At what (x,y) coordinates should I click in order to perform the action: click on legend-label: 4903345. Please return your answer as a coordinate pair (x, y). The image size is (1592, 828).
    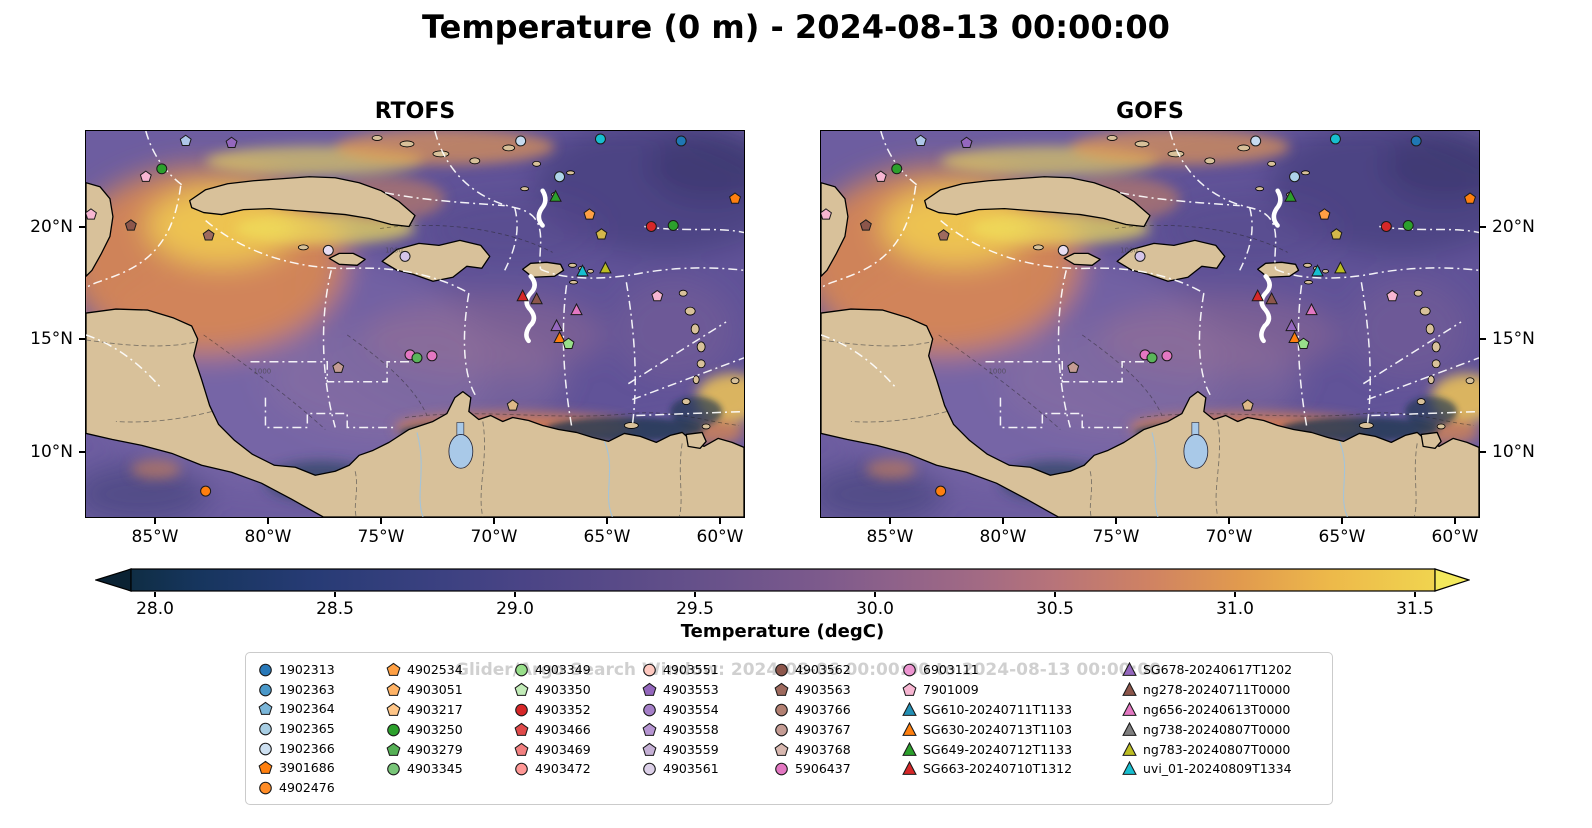
    Looking at the image, I should click on (435, 769).